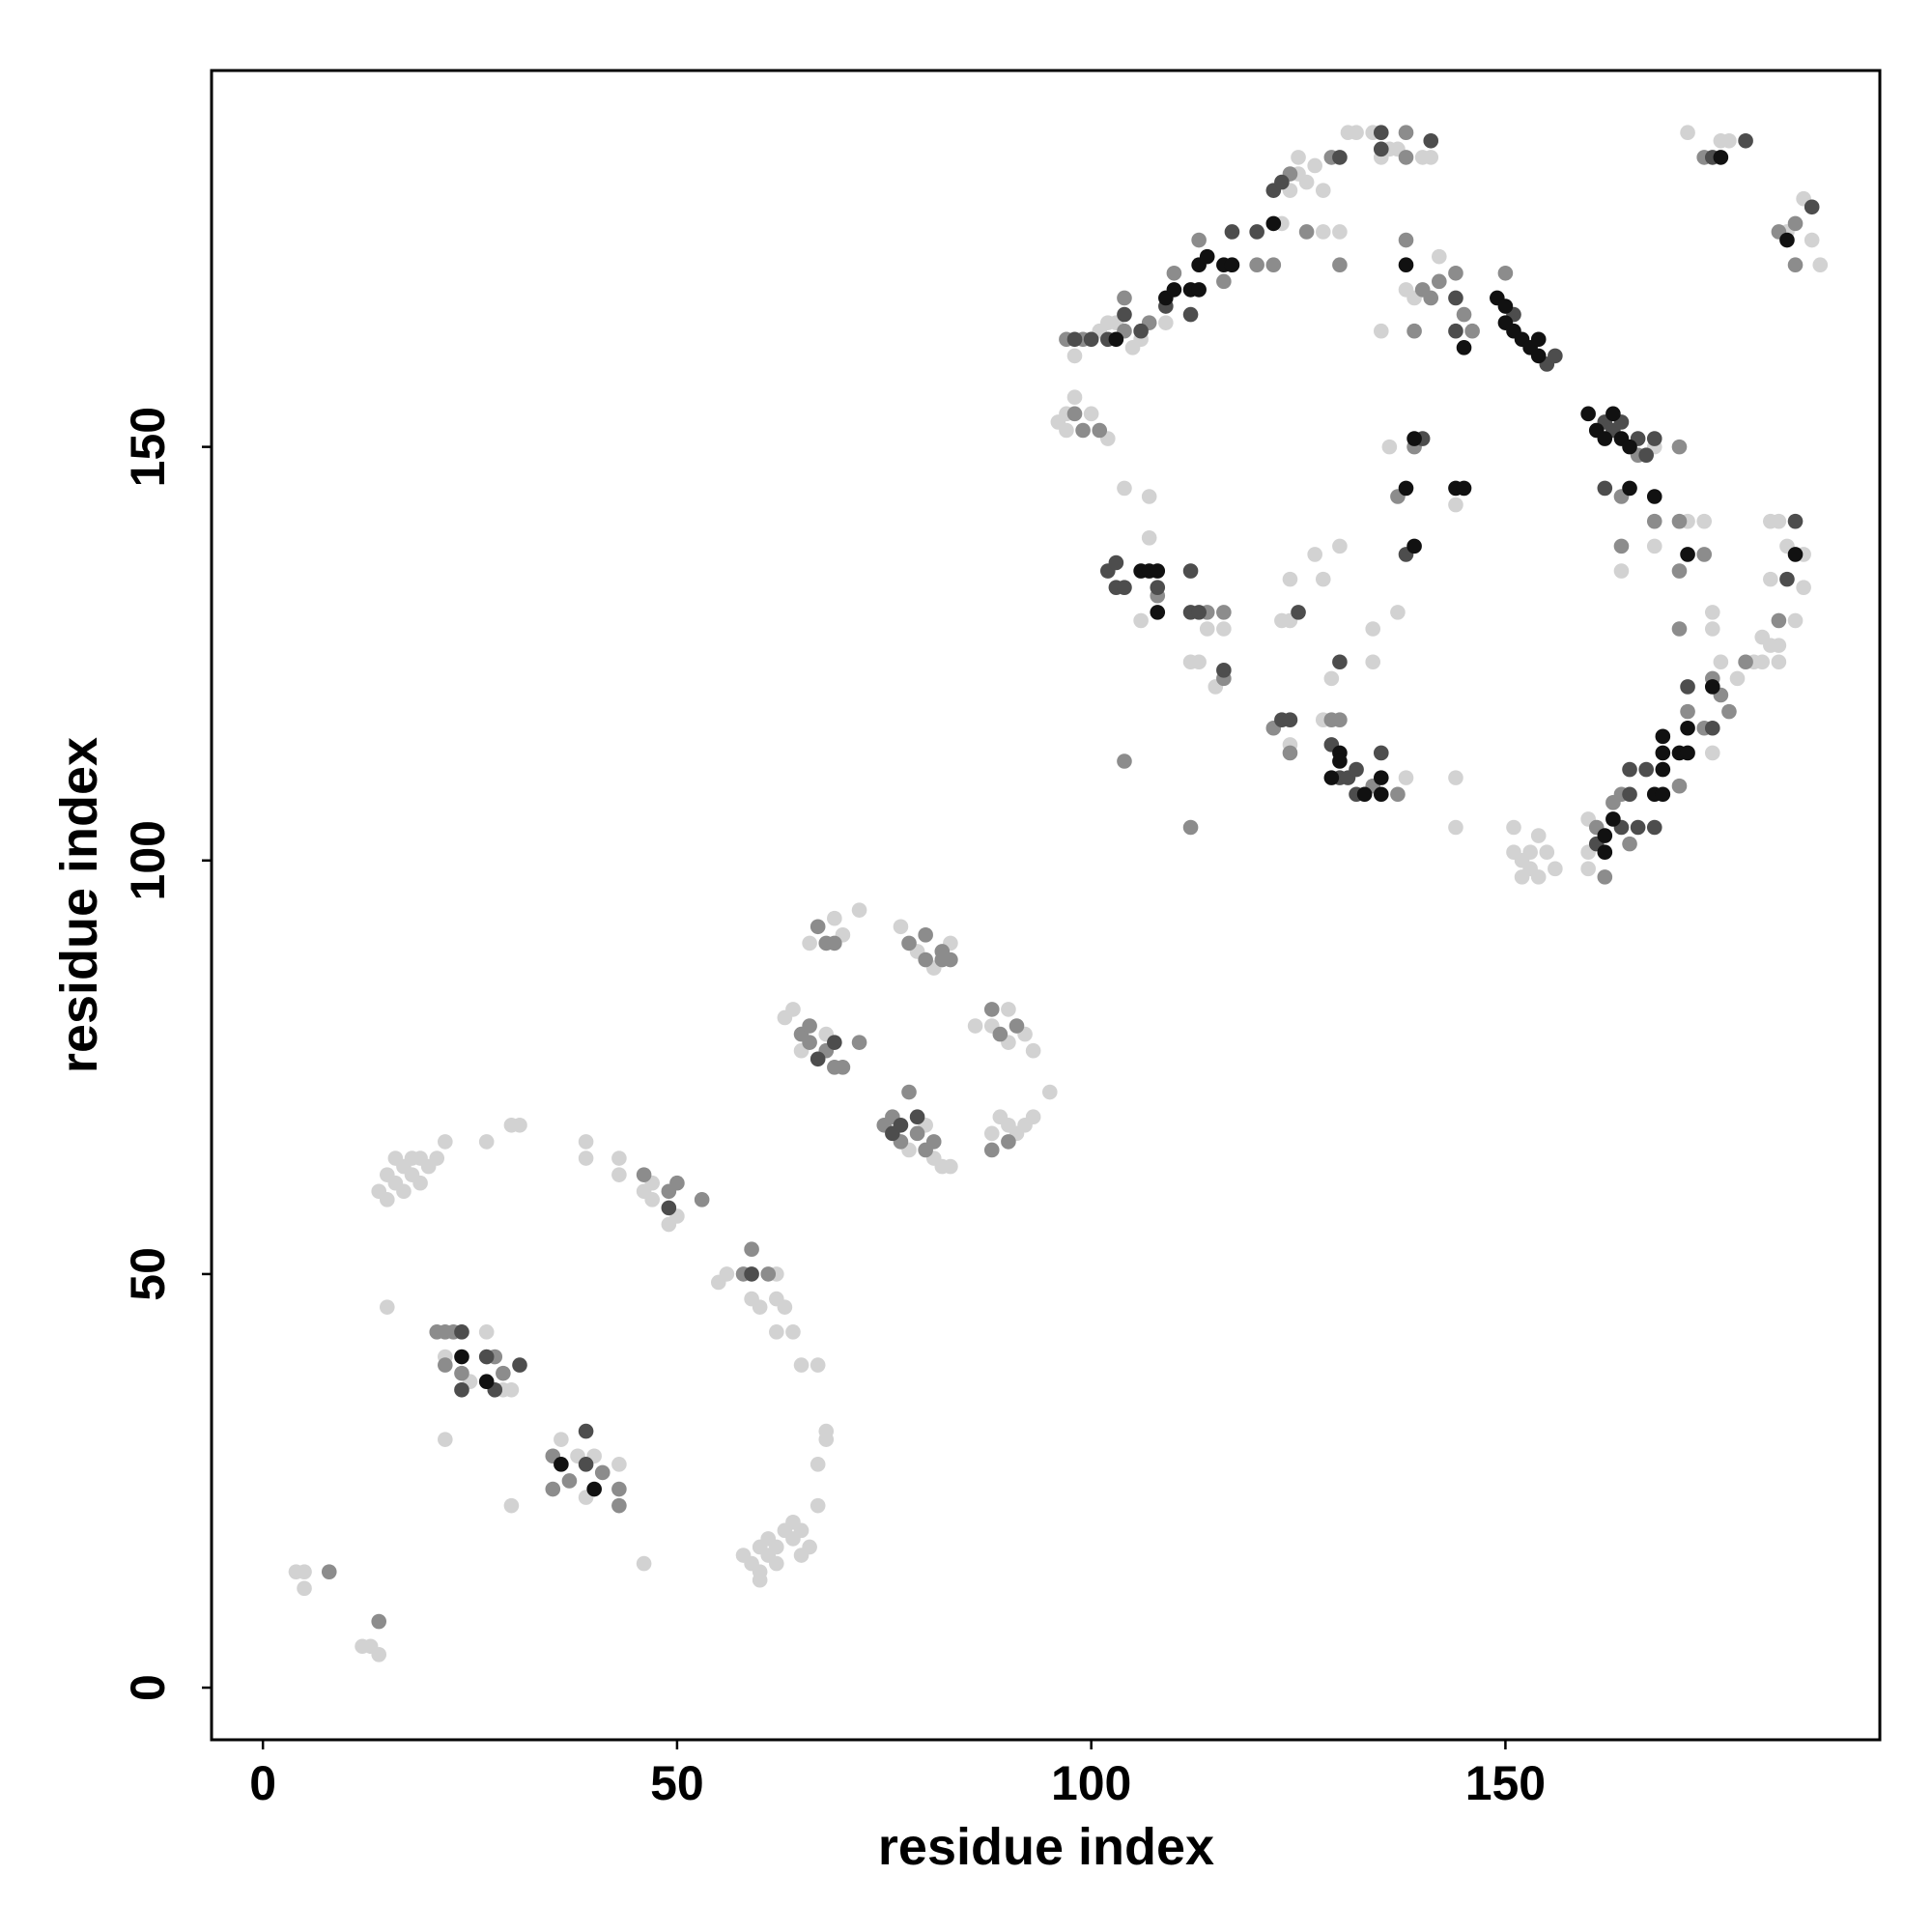 The height and width of the screenshot is (1932, 1932). Describe the element at coordinates (677, 1783) in the screenshot. I see `x-tick-label: 50` at that location.